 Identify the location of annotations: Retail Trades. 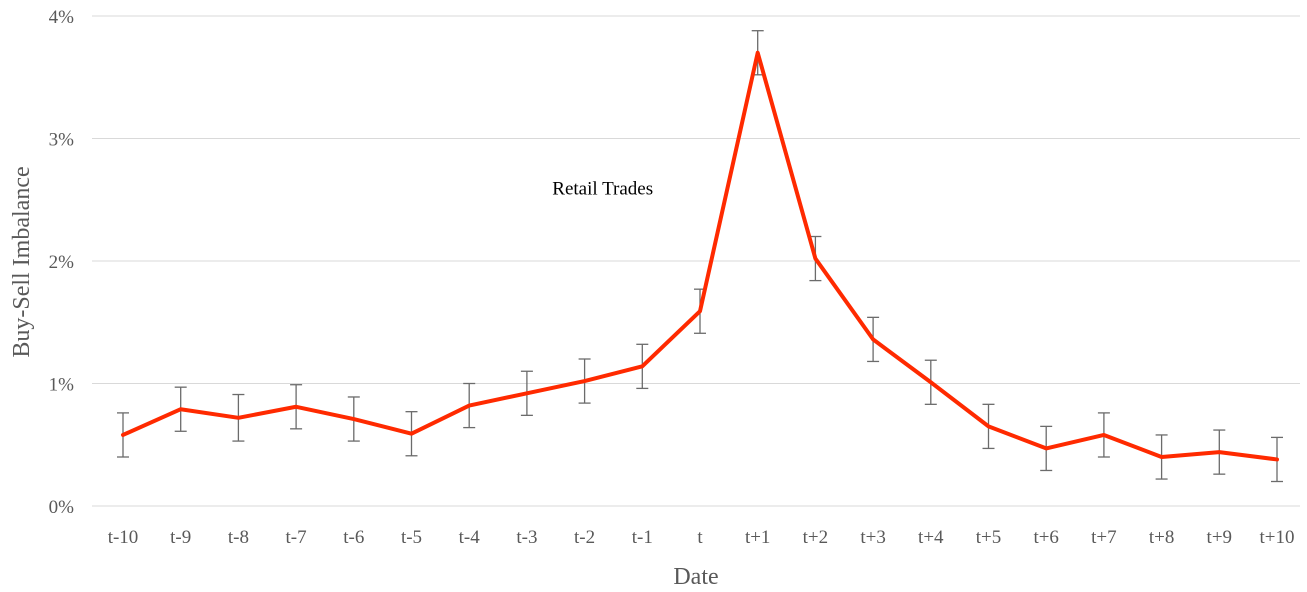
(602, 189).